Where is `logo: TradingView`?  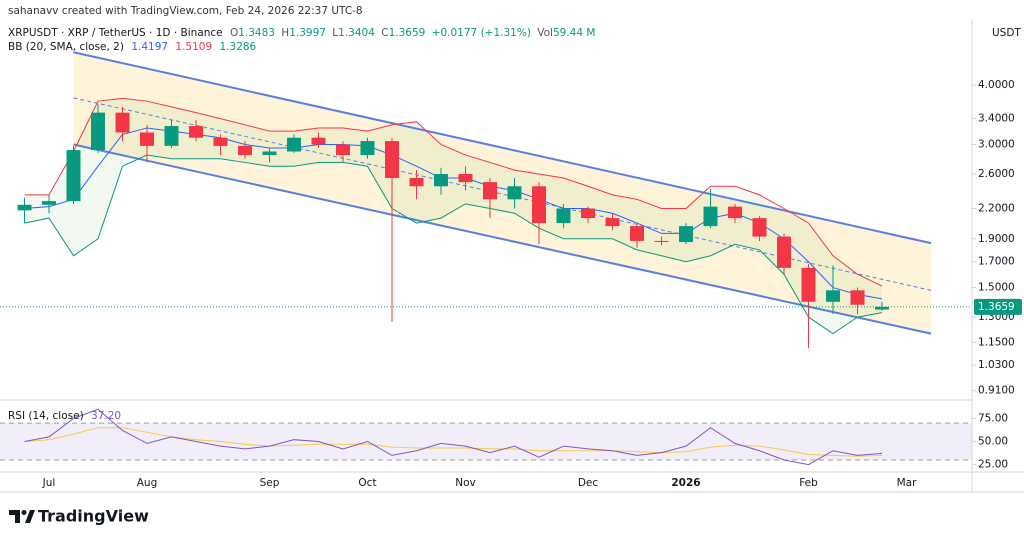 logo: TradingView is located at coordinates (79, 516).